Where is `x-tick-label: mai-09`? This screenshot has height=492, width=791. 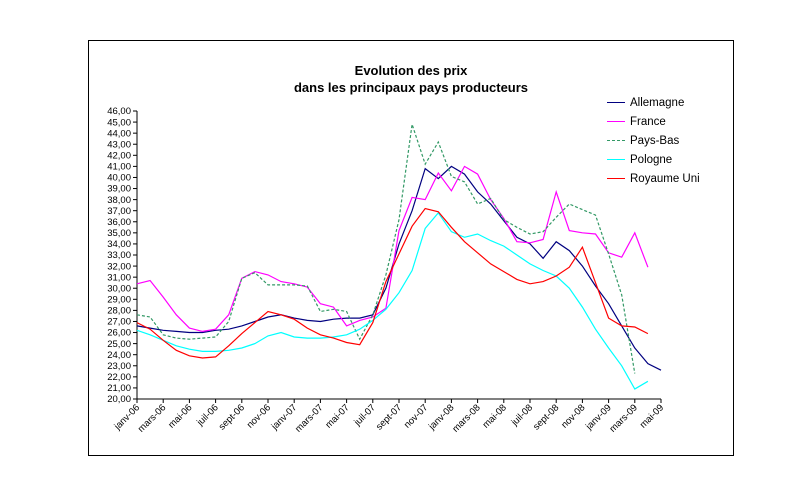 x-tick-label: mai-09 is located at coordinates (652, 416).